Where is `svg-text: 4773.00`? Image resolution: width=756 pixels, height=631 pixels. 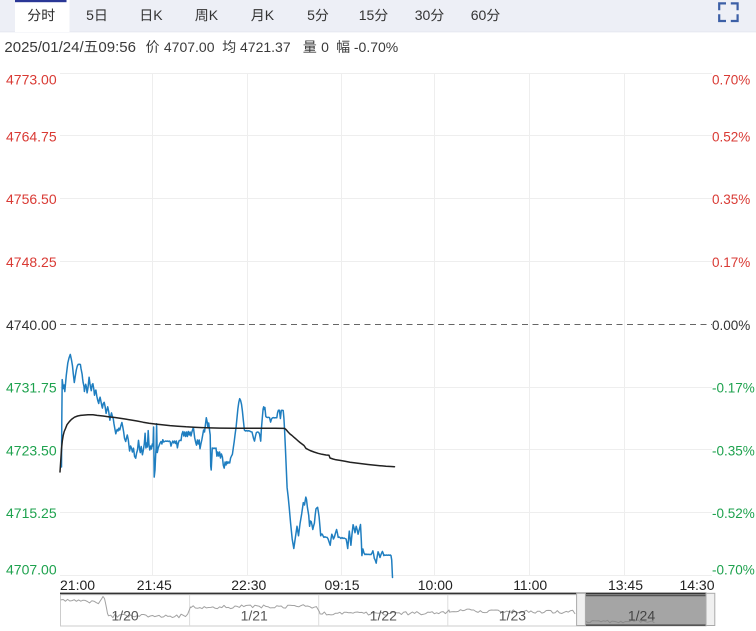
svg-text: 4773.00 is located at coordinates (31, 80).